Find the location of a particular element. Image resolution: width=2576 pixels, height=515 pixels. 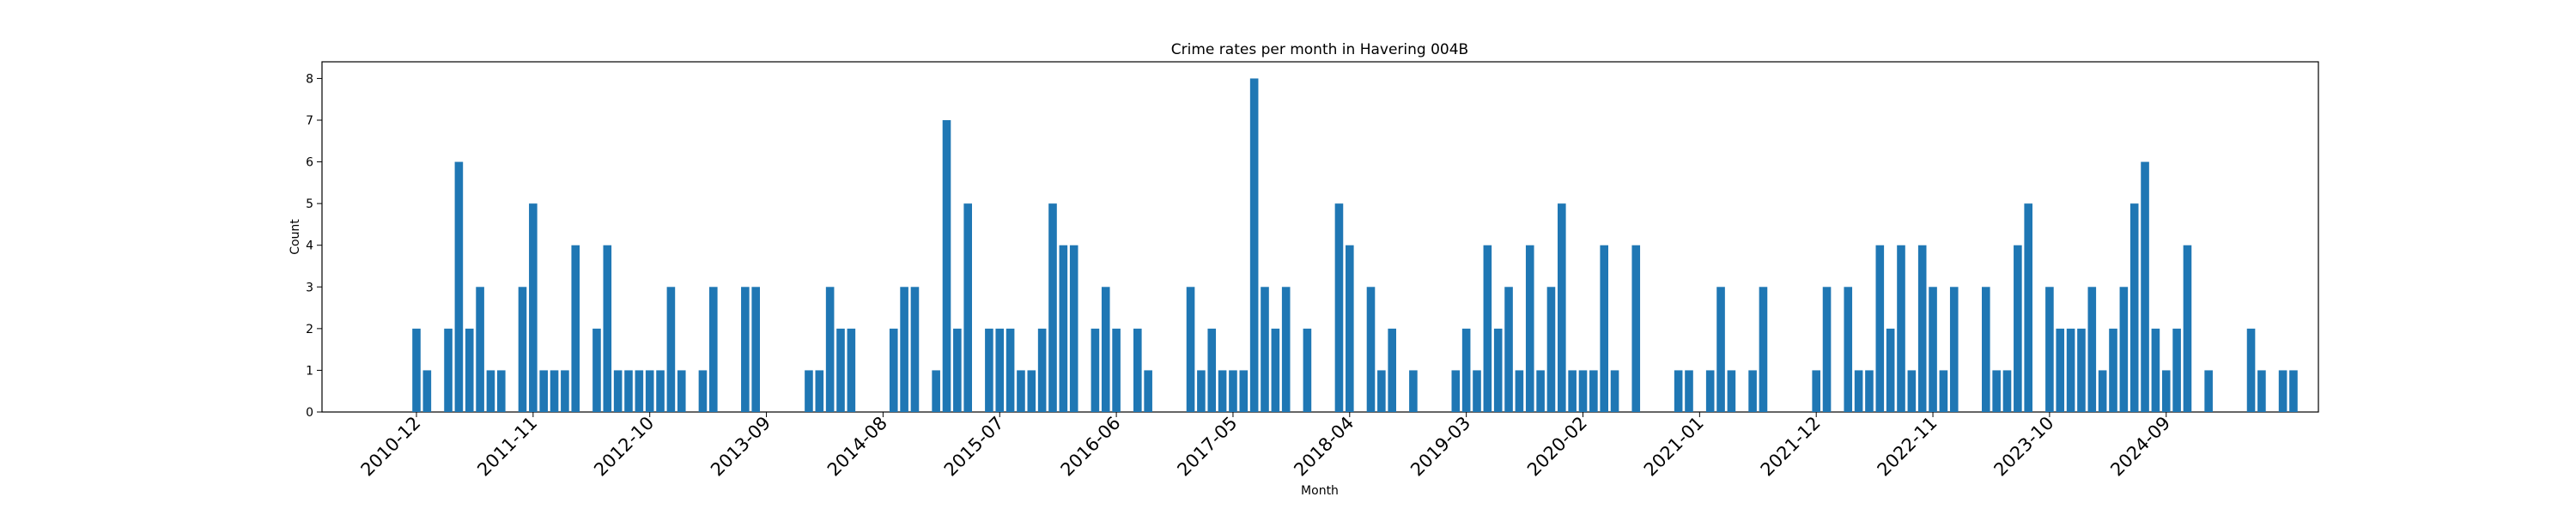

x-tick-label: 2021-01 is located at coordinates (1674, 447).